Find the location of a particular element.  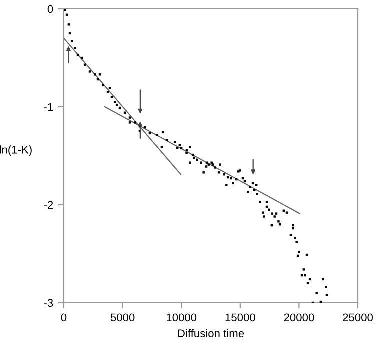

x-tick-label: 15000 is located at coordinates (241, 318).